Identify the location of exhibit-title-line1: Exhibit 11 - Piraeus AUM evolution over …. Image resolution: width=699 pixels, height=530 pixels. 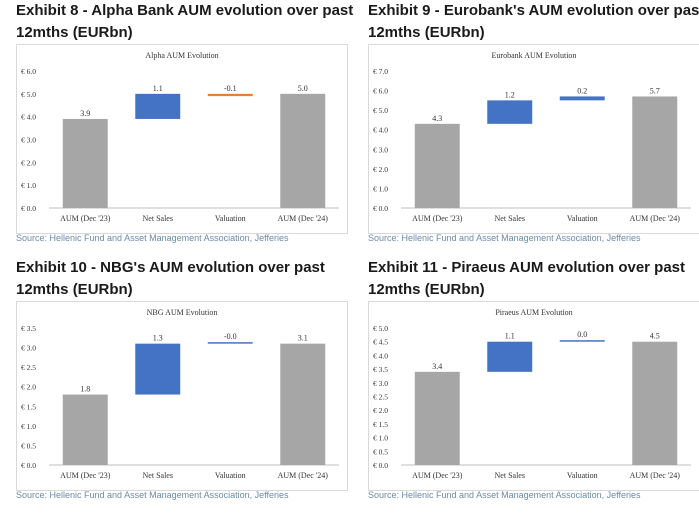
(527, 267).